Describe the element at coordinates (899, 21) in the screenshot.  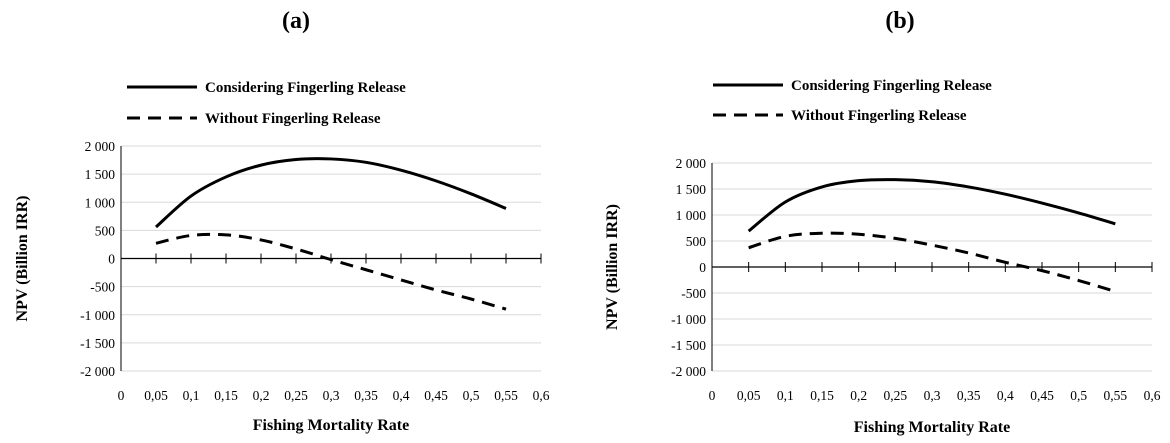
I see `panel-label: (b)` at that location.